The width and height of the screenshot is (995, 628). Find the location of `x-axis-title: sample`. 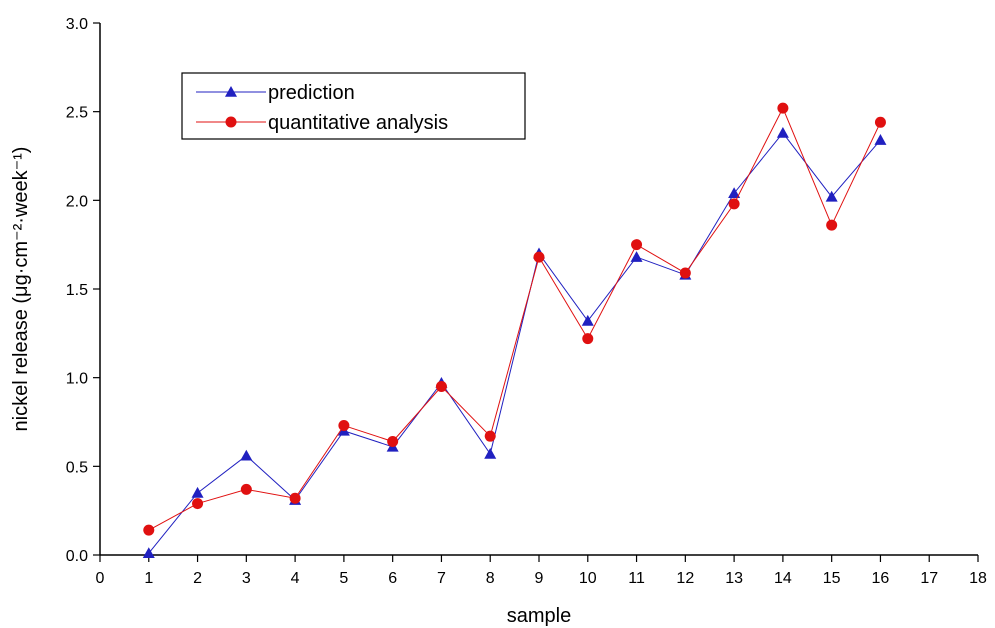

x-axis-title: sample is located at coordinates (539, 616).